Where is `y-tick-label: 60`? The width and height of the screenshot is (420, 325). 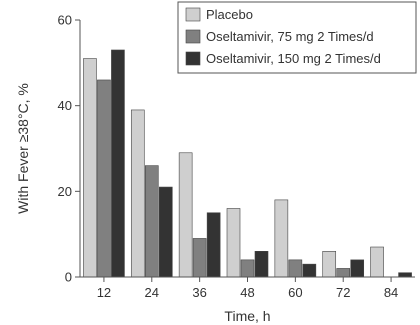 y-tick-label: 60 is located at coordinates (65, 20).